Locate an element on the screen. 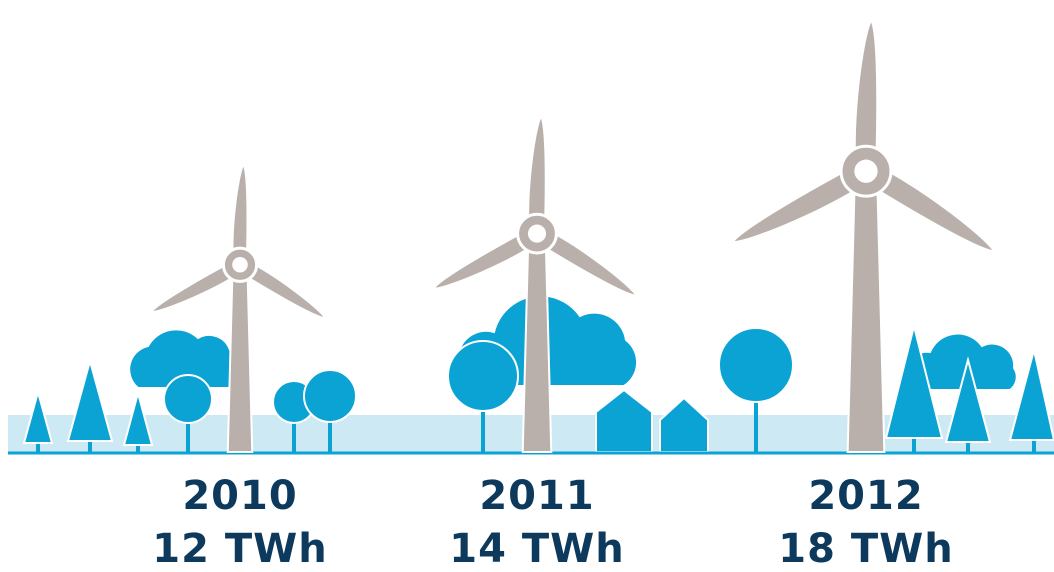 Image resolution: width=1054 pixels, height=572 pixels. tree is located at coordinates (478, 389).